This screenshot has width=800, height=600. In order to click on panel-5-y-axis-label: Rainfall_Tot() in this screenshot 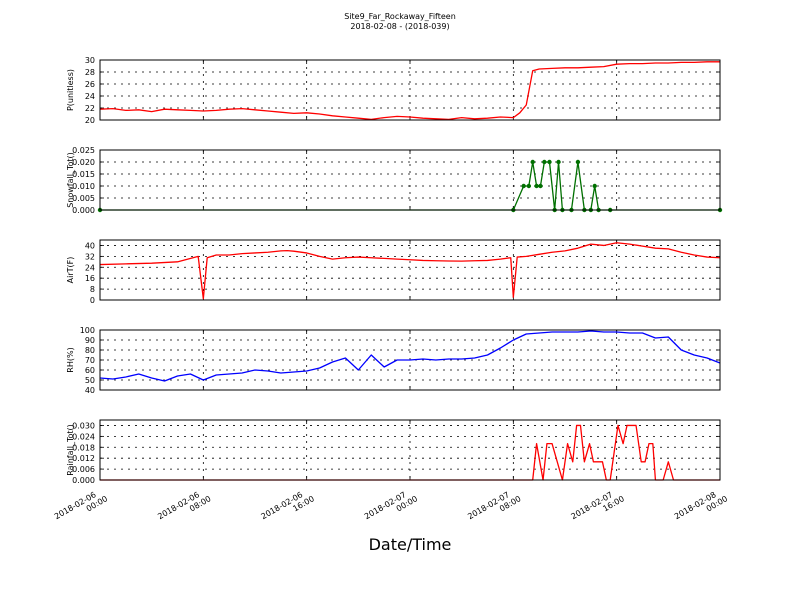, I will do `click(70, 450)`.